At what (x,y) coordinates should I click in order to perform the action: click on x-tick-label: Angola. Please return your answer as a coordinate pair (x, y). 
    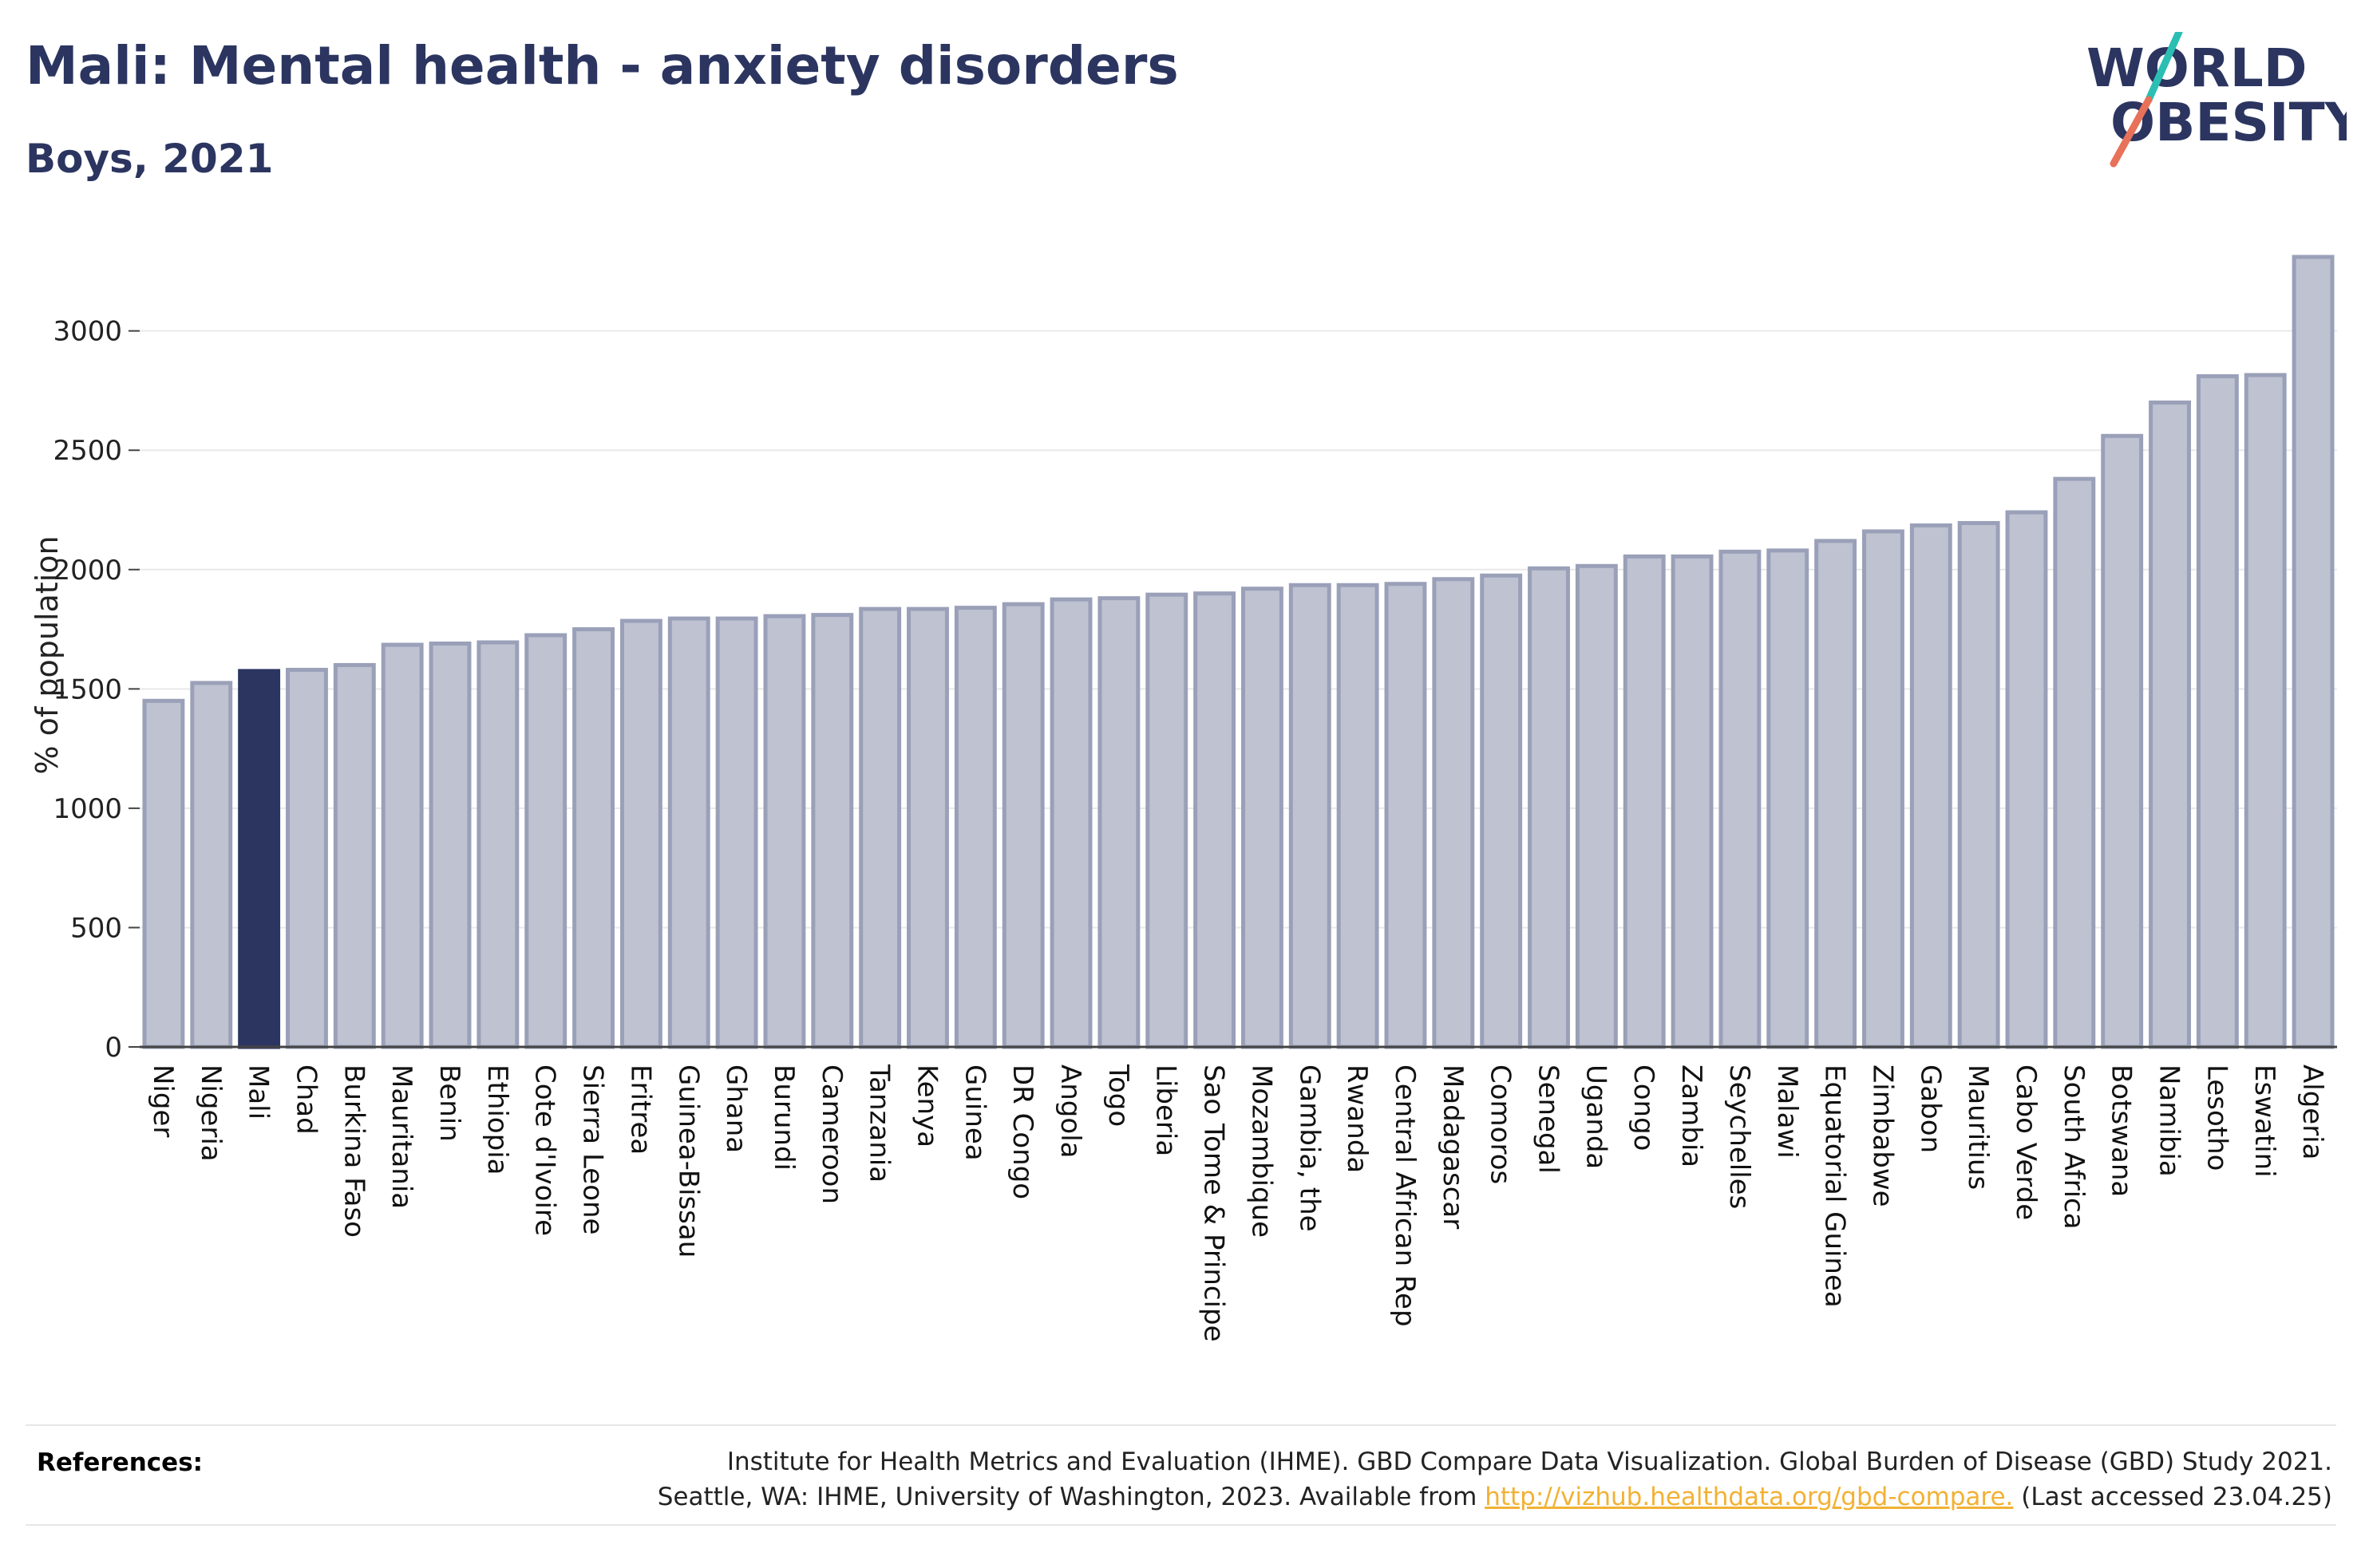
    Looking at the image, I should click on (1070, 1111).